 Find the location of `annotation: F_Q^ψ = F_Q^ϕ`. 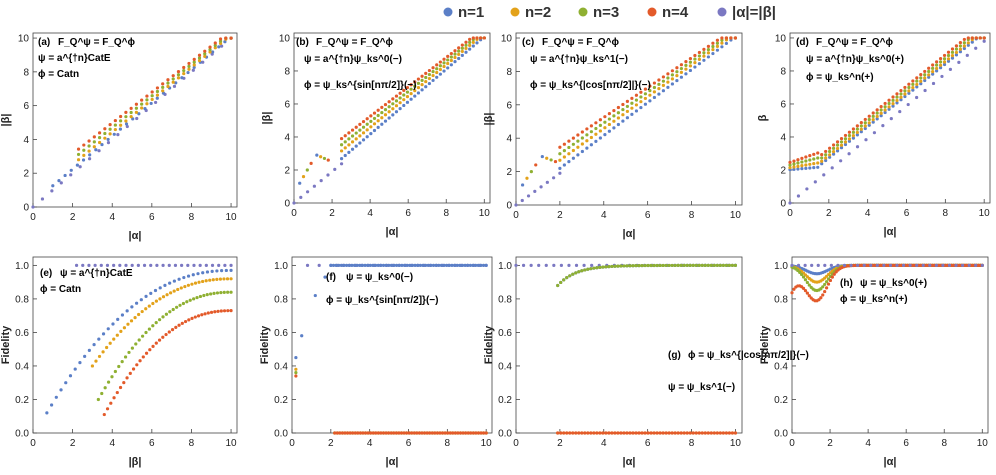

annotation: F_Q^ψ = F_Q^ϕ is located at coordinates (581, 42).